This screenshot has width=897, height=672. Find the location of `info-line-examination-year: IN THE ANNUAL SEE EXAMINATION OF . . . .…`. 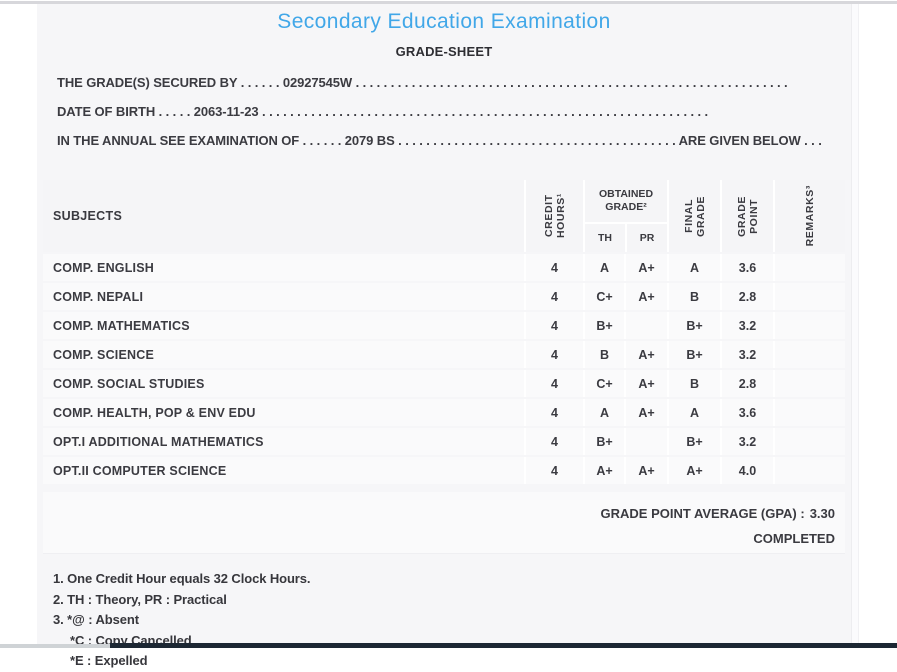

info-line-examination-year: IN THE ANNUAL SEE EXAMINATION OF . . . .… is located at coordinates (439, 140).